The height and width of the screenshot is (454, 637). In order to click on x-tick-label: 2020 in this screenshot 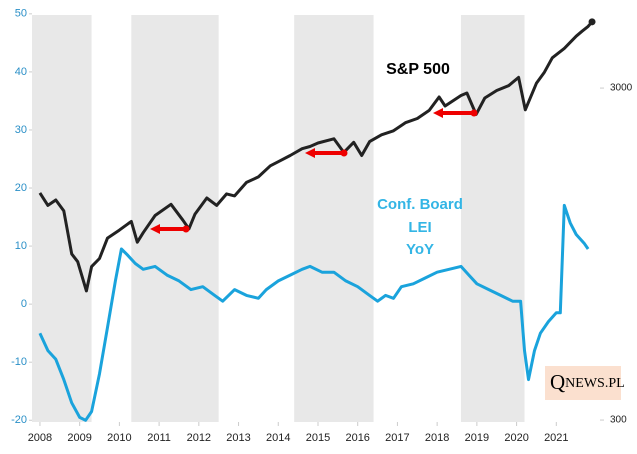, I will do `click(516, 438)`.